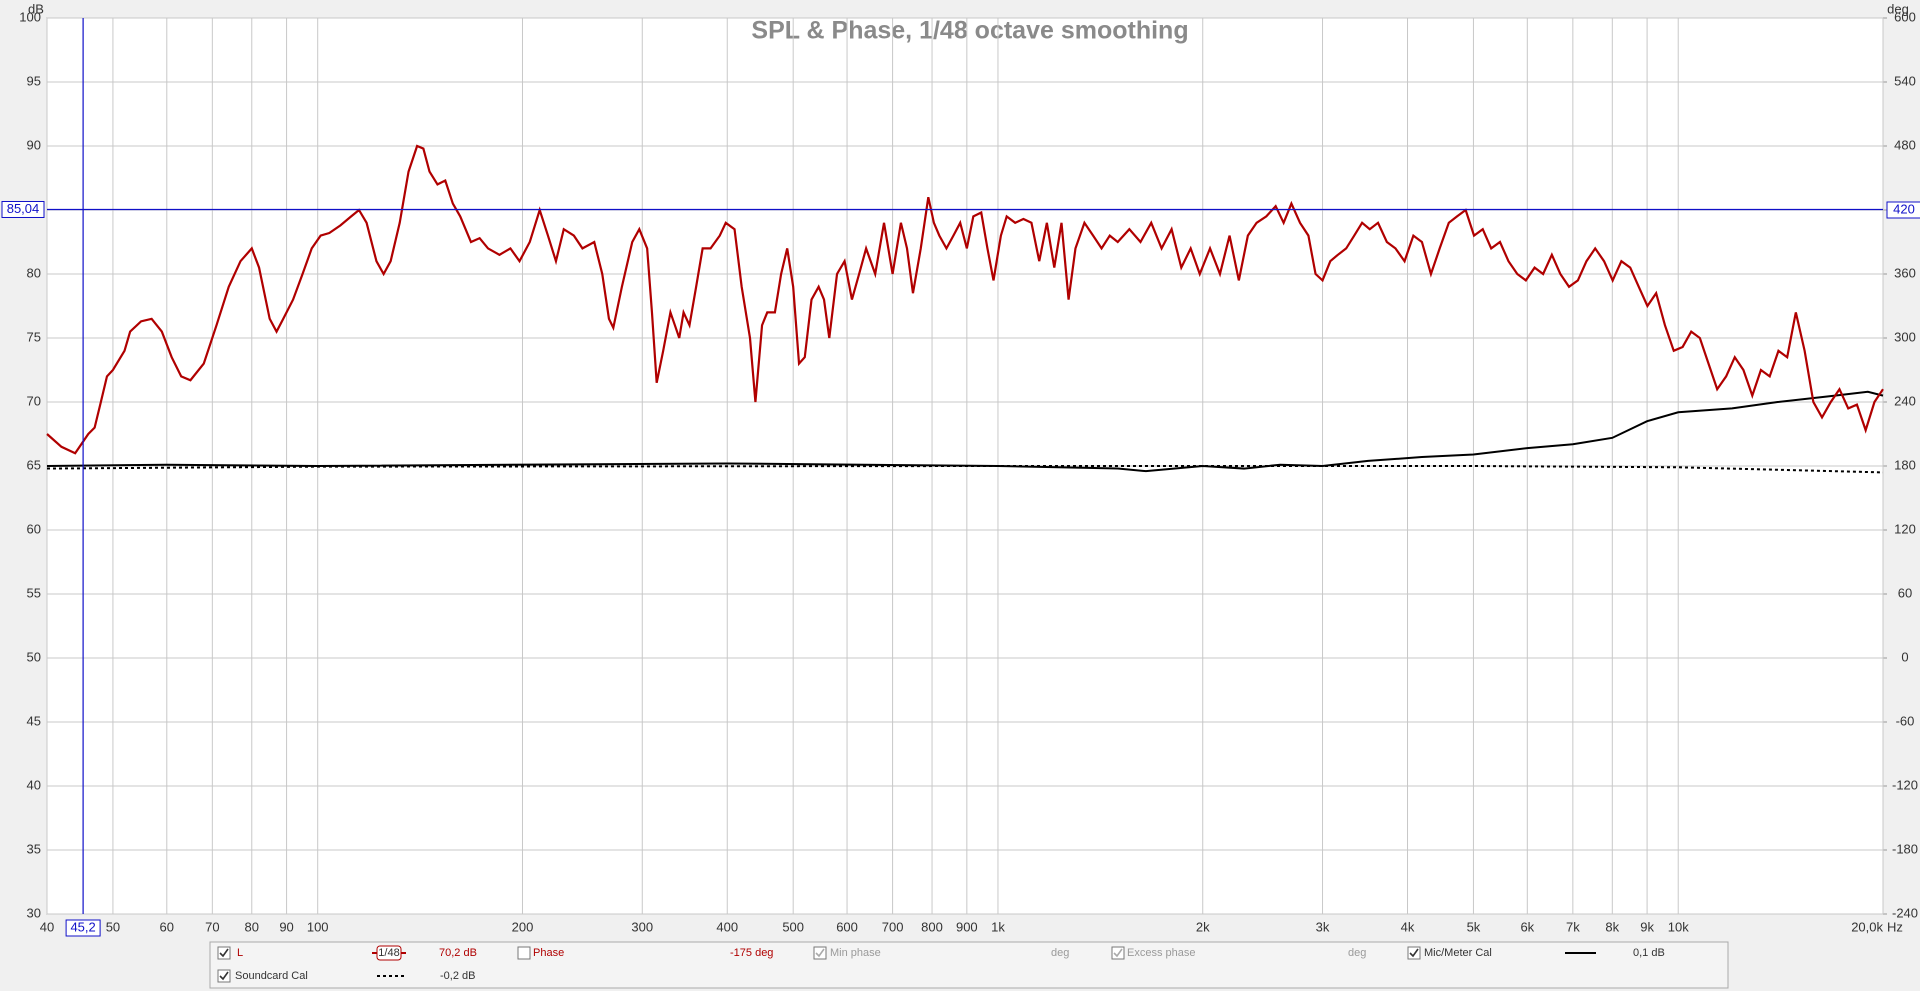  What do you see at coordinates (34, 464) in the screenshot?
I see `y-tick-label: 65` at bounding box center [34, 464].